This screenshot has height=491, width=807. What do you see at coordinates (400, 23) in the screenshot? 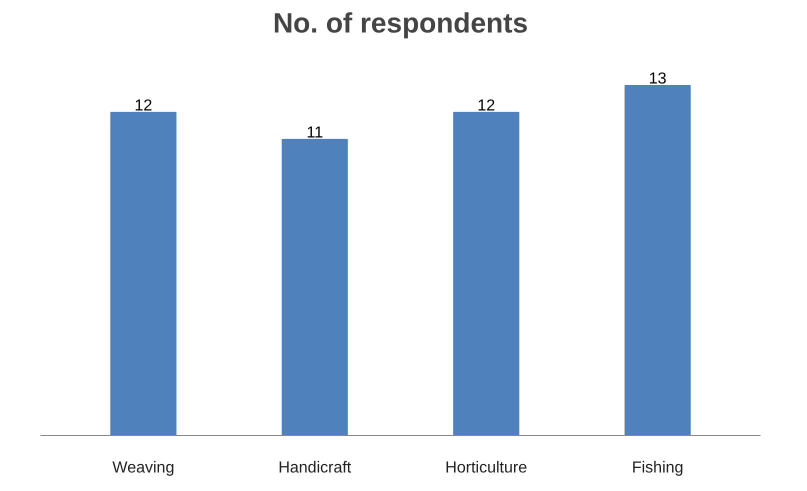
I see `chart-title: No. of respondents` at bounding box center [400, 23].